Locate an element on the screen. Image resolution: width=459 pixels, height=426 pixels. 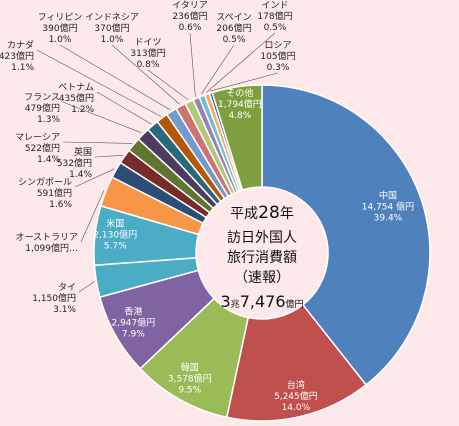
slice-label-4: タイ 1,150億円 3.1% is located at coordinates (54, 298).